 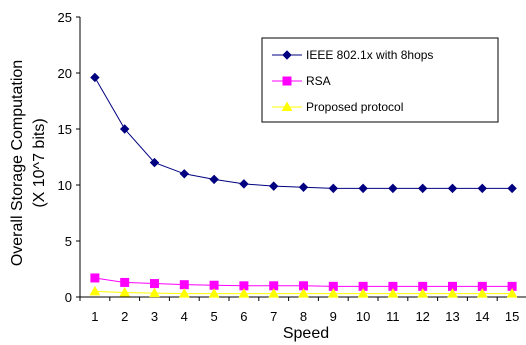 I want to click on legend-label: RSA, so click(x=318, y=81).